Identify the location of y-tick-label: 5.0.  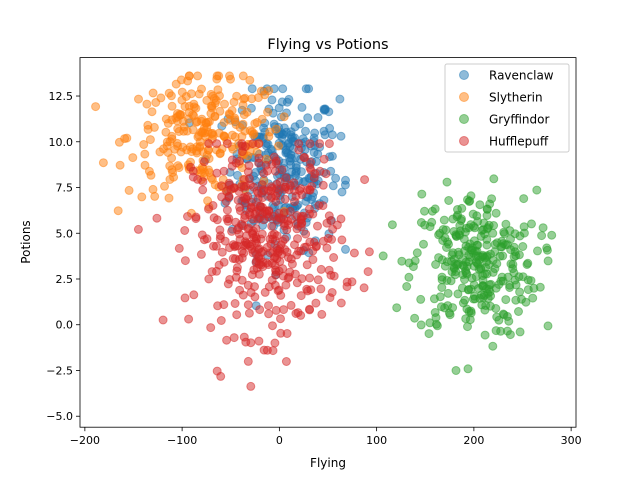
(65, 233).